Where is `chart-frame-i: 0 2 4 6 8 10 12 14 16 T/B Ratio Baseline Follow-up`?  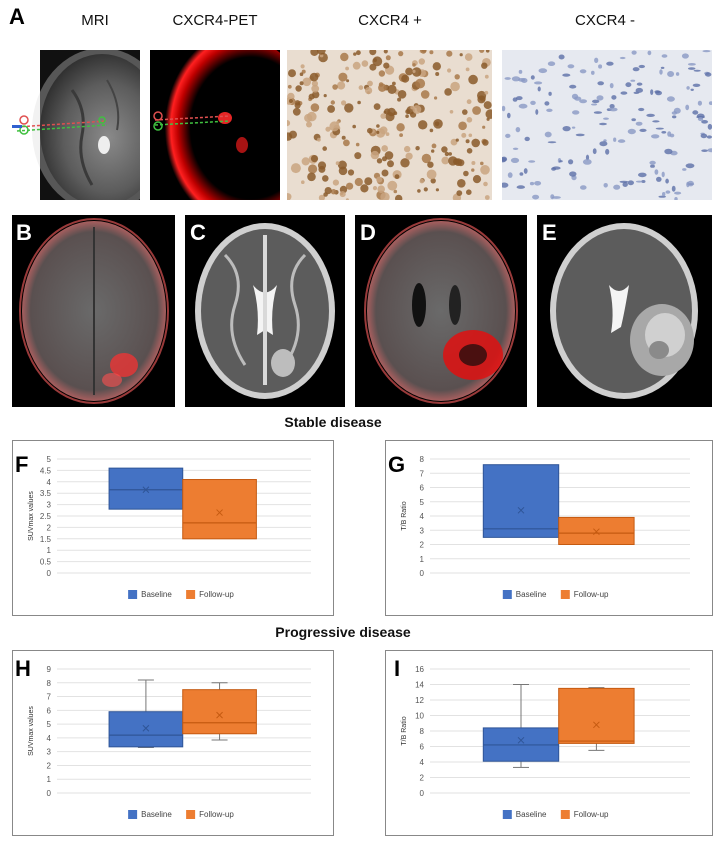 chart-frame-i: 0 2 4 6 8 10 12 14 16 T/B Ratio Baseline Follow-up is located at coordinates (549, 743).